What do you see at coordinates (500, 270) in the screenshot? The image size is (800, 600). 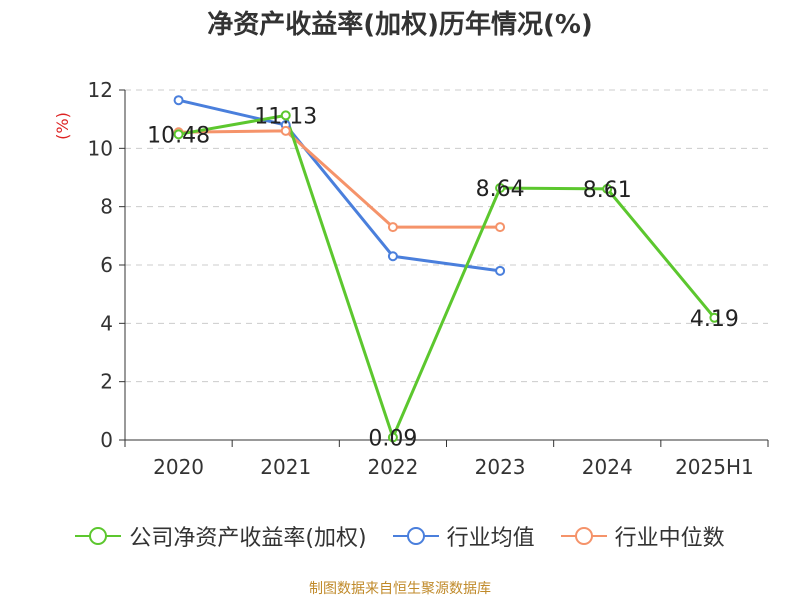 I see `series-1-point-2023` at bounding box center [500, 270].